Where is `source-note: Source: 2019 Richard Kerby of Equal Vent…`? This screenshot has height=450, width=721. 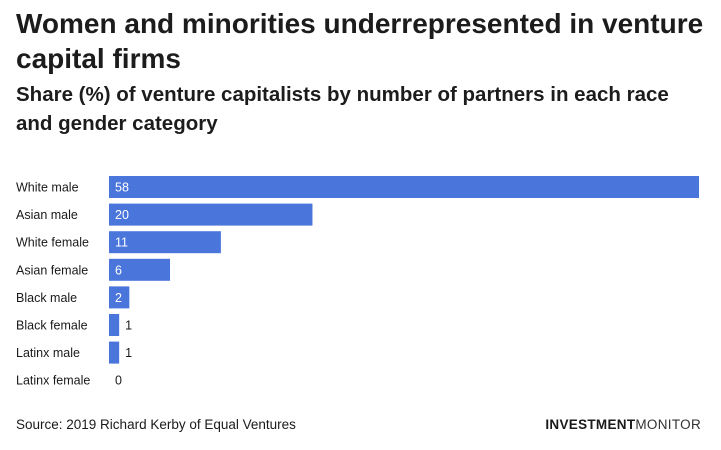
source-note: Source: 2019 Richard Kerby of Equal Vent… is located at coordinates (156, 424).